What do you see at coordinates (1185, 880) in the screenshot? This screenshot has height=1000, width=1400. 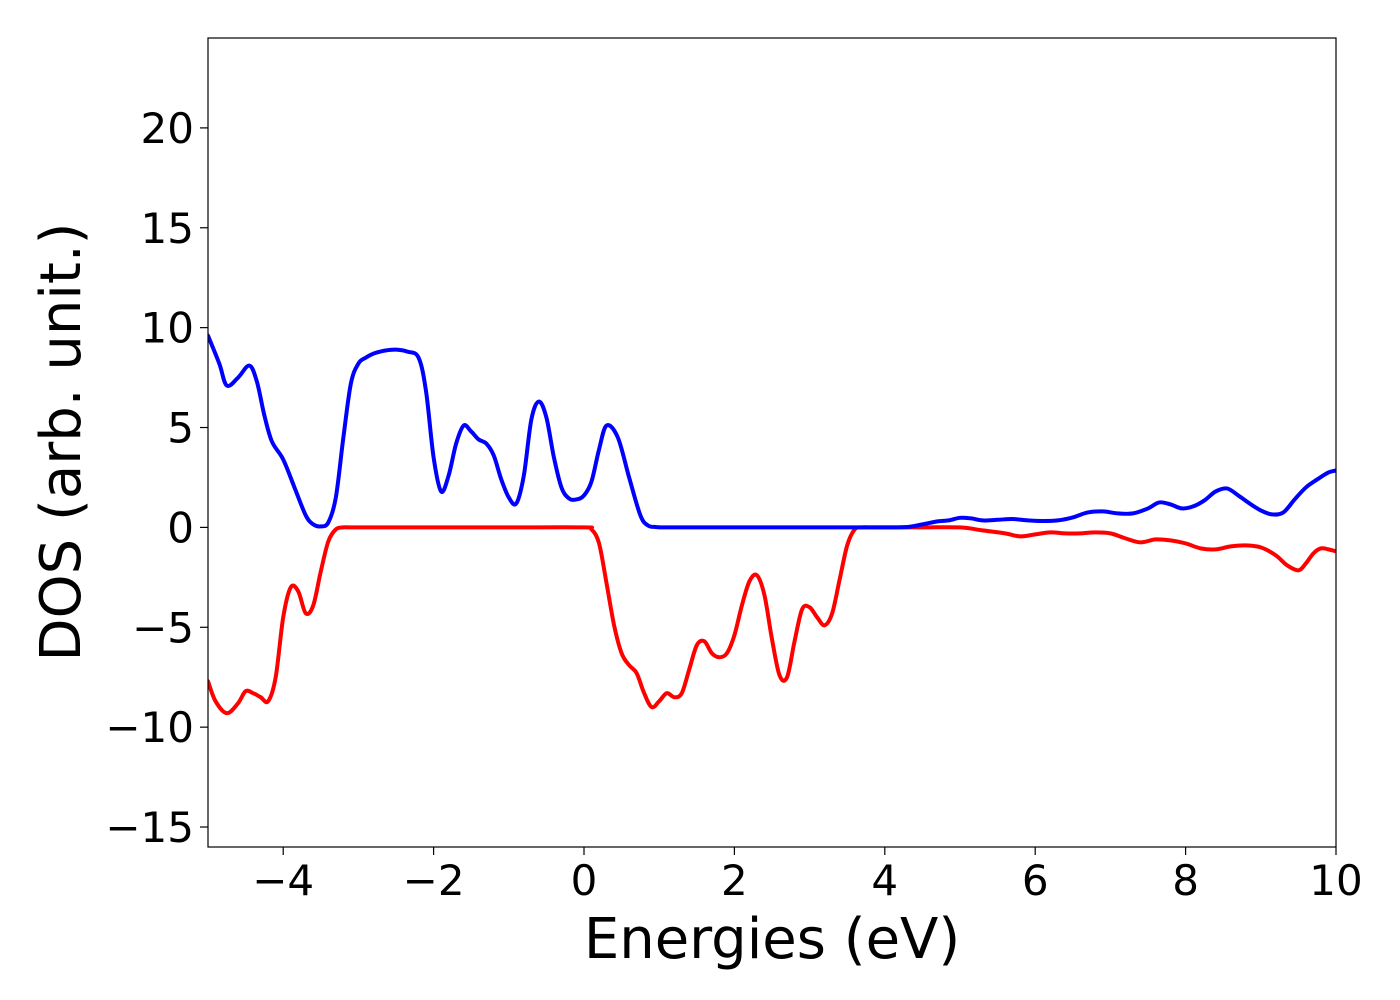 I see `x-tick-label: 8` at bounding box center [1185, 880].